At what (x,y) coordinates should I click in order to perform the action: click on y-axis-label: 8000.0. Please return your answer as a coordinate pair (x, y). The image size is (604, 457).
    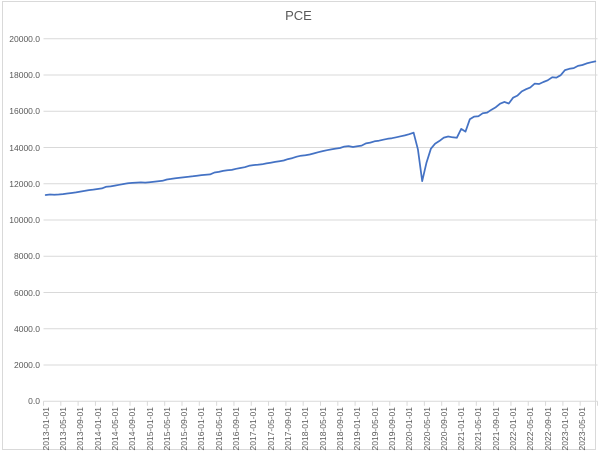
    Looking at the image, I should click on (27, 256).